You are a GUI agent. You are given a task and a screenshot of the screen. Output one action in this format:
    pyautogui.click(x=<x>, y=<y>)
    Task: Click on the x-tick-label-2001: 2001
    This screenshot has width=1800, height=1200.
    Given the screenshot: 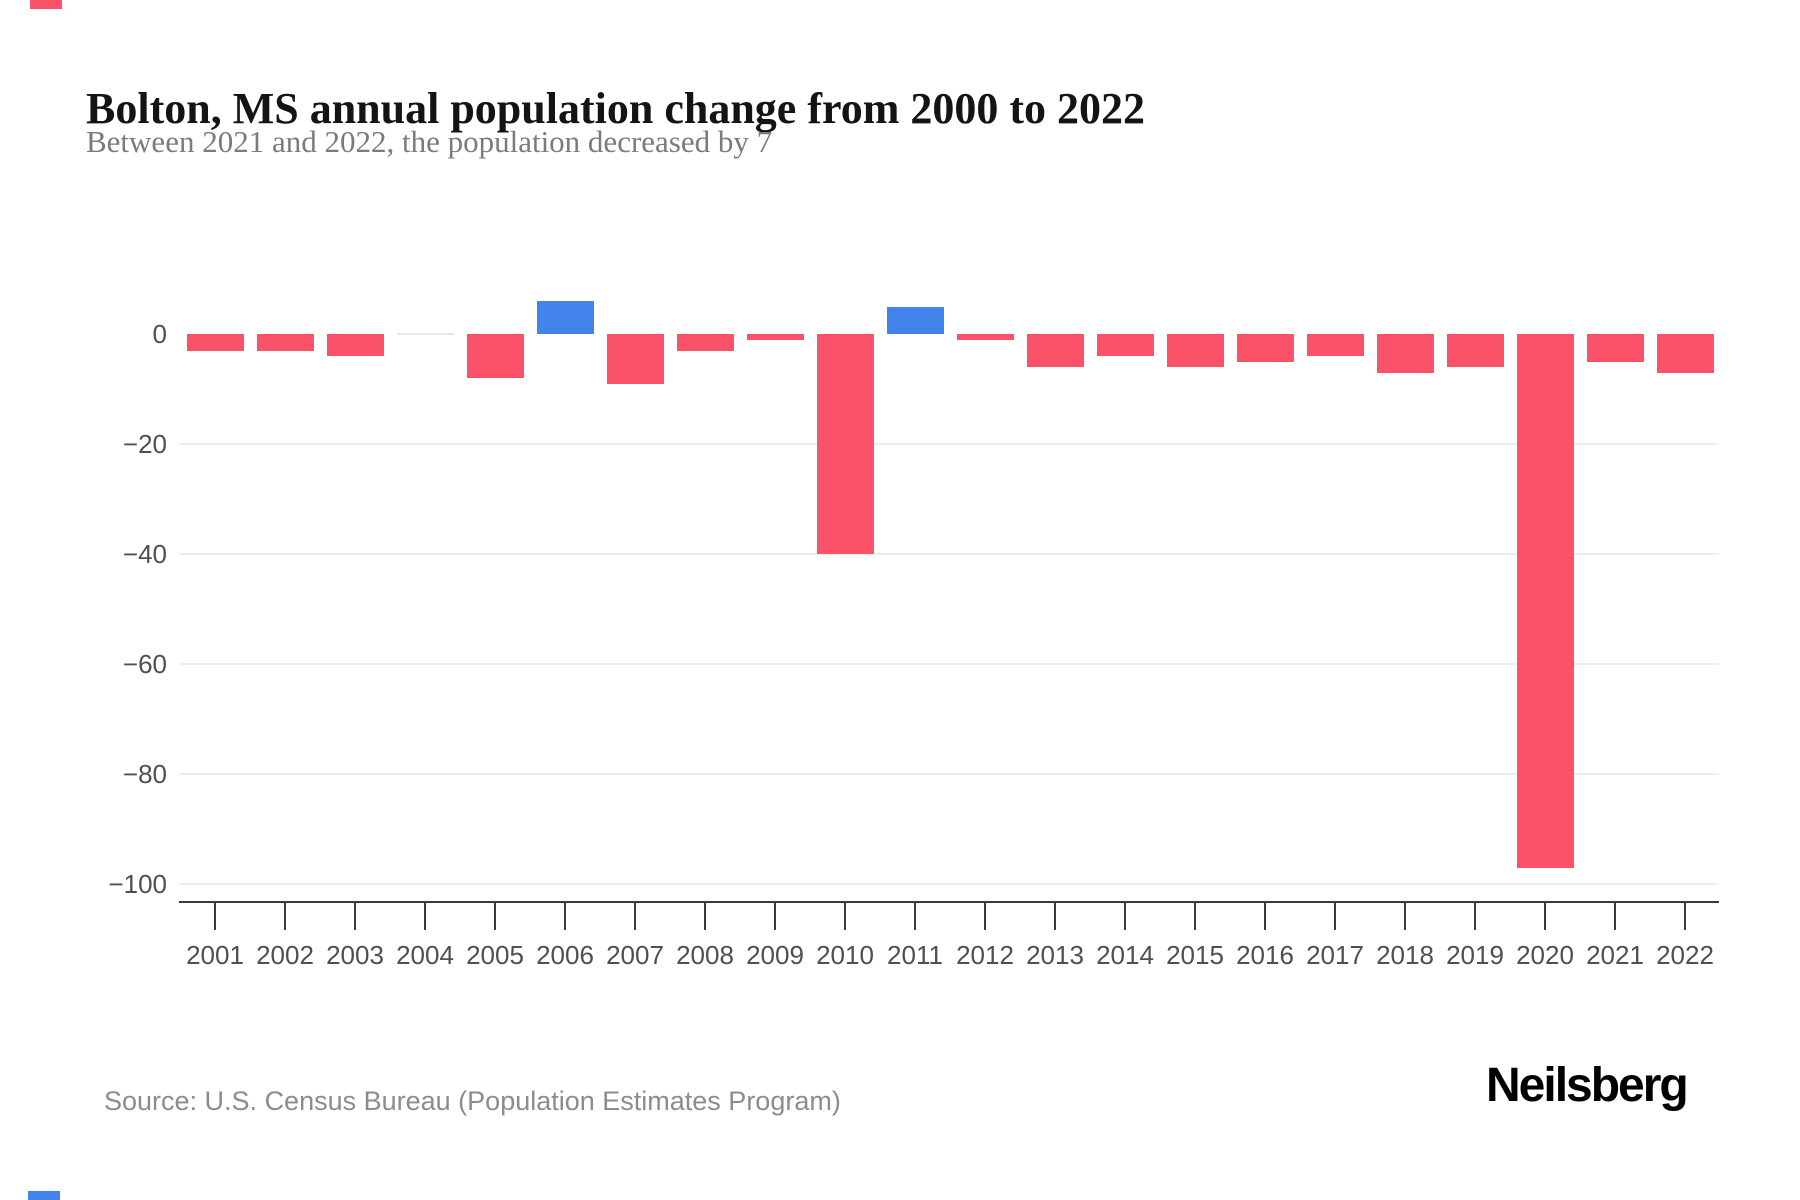 What is the action you would take?
    pyautogui.click(x=215, y=955)
    